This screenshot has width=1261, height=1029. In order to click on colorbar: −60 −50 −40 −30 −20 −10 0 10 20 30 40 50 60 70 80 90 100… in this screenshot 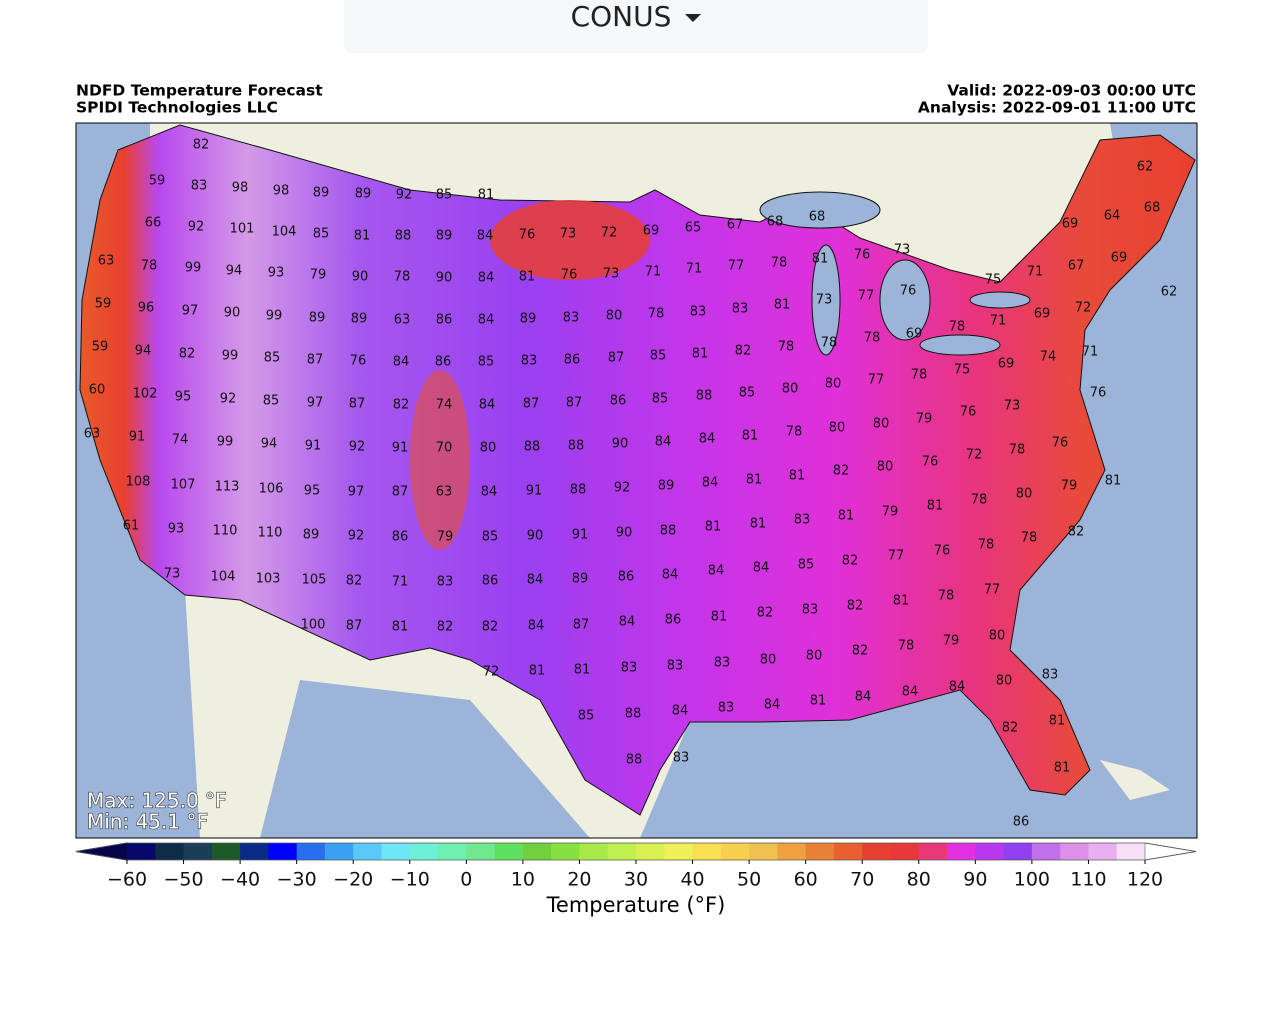, I will do `click(636, 866)`.